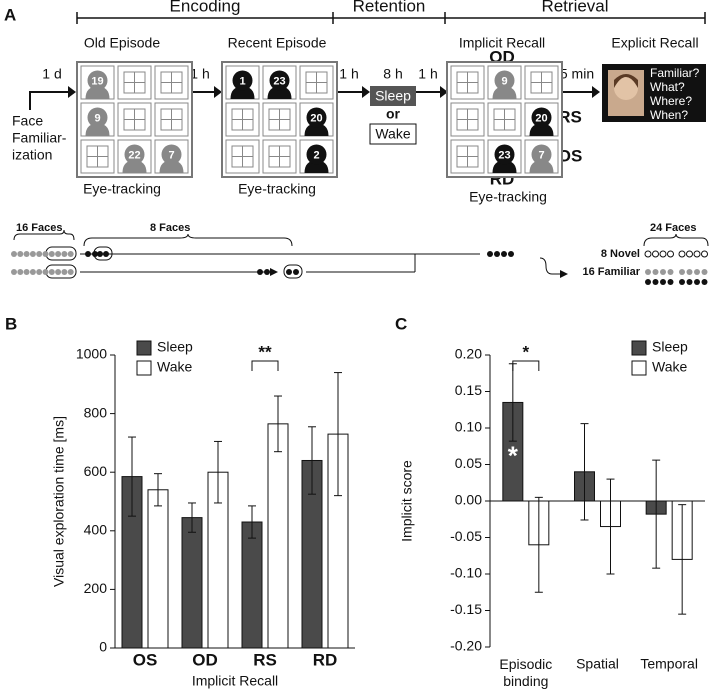 This screenshot has height=690, width=709. What do you see at coordinates (59, 501) in the screenshot?
I see `y-axis-label: Visual exploration time [ms]` at bounding box center [59, 501].